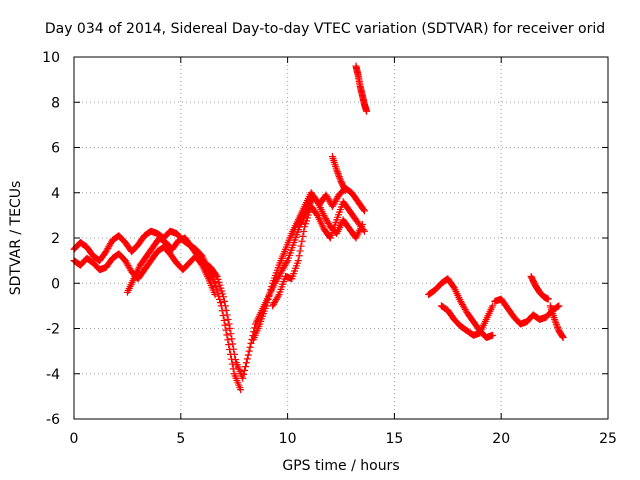 The width and height of the screenshot is (640, 480). I want to click on x-axis-label: GPS time / hours, so click(340, 466).